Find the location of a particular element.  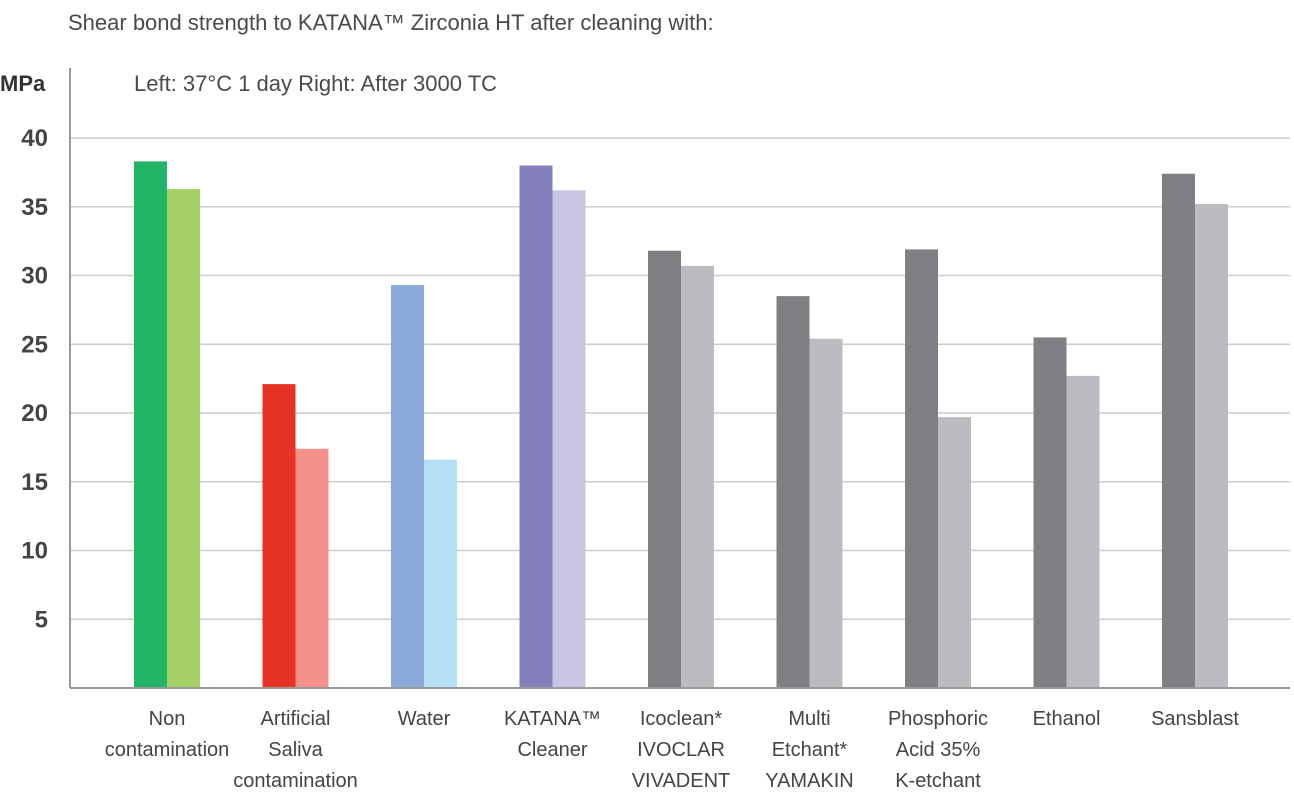

x-category-label: Water is located at coordinates (424, 719).